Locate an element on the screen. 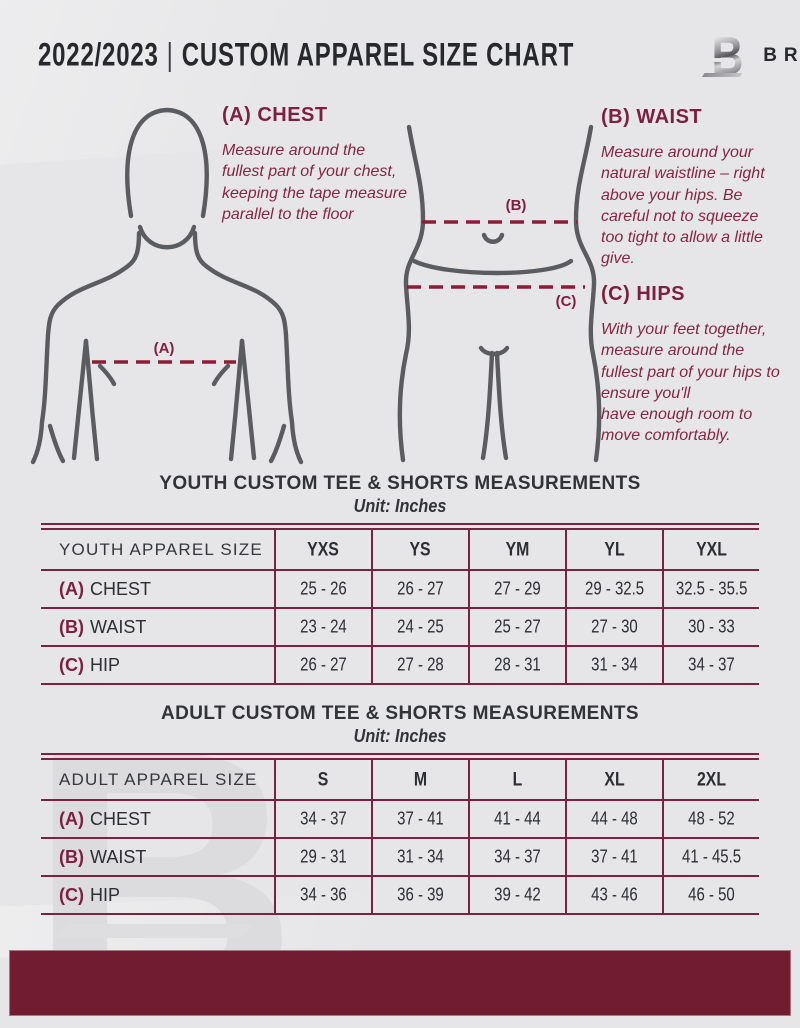 This screenshot has height=1028, width=800. navel-mark is located at coordinates (493, 238).